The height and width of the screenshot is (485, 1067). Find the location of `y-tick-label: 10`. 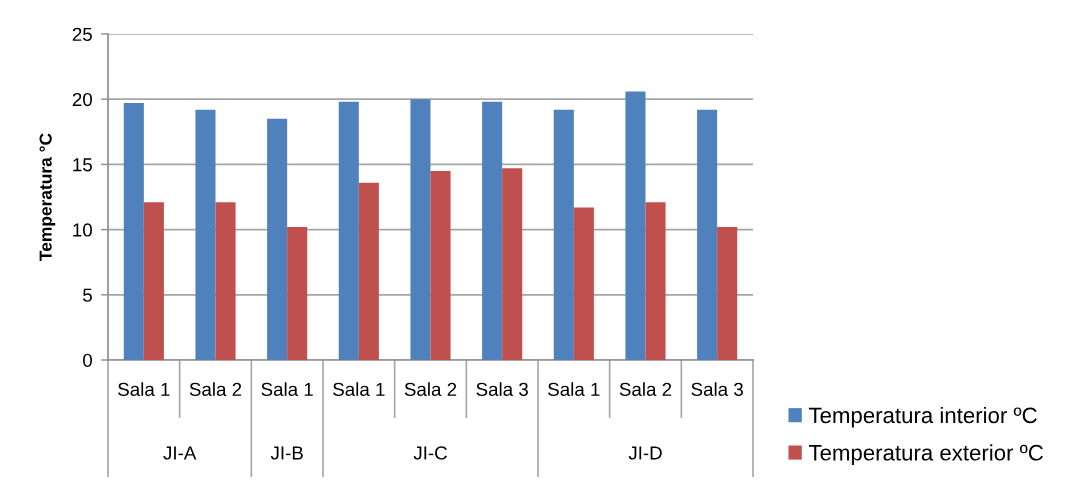

y-tick-label: 10 is located at coordinates (82, 230).